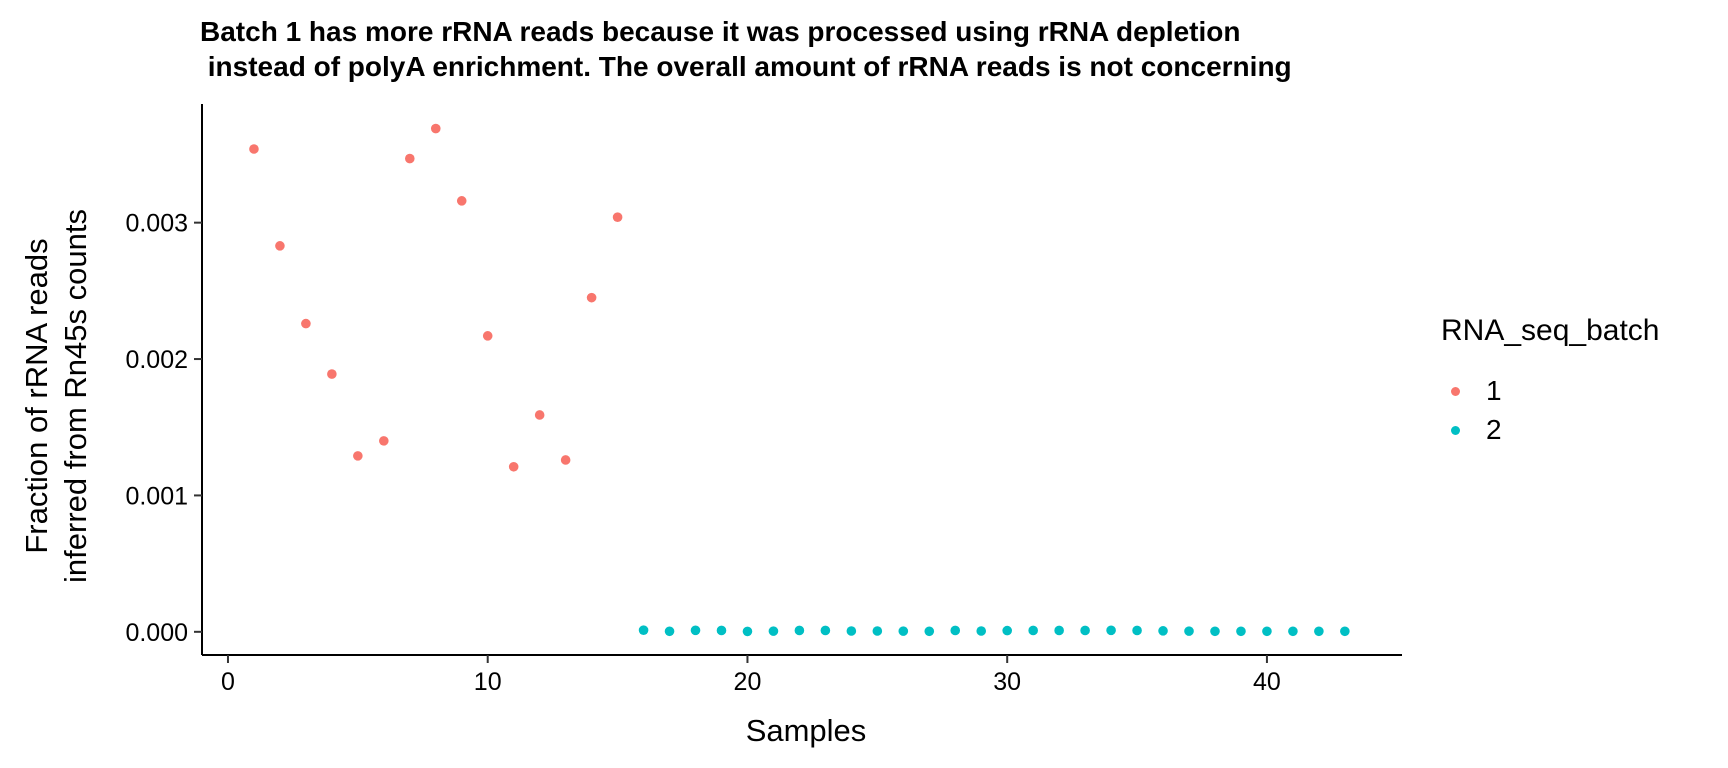  What do you see at coordinates (156, 360) in the screenshot?
I see `y-tick-label: 0.002` at bounding box center [156, 360].